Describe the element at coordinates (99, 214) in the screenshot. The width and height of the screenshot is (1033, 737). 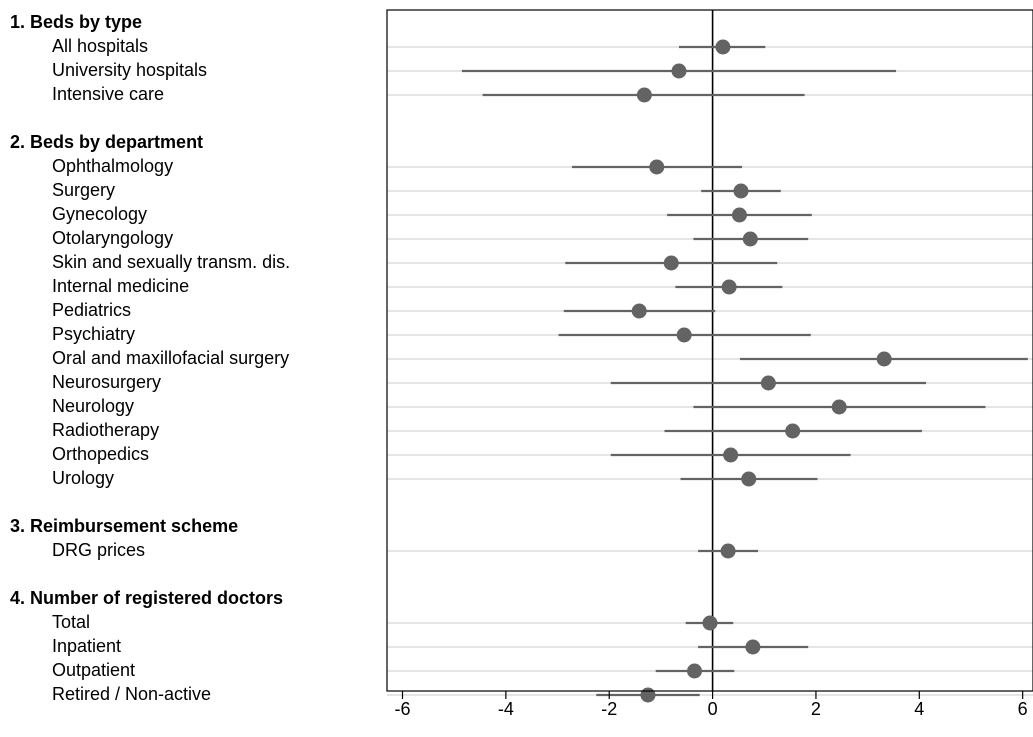
I see `row-label: Gynecology` at that location.